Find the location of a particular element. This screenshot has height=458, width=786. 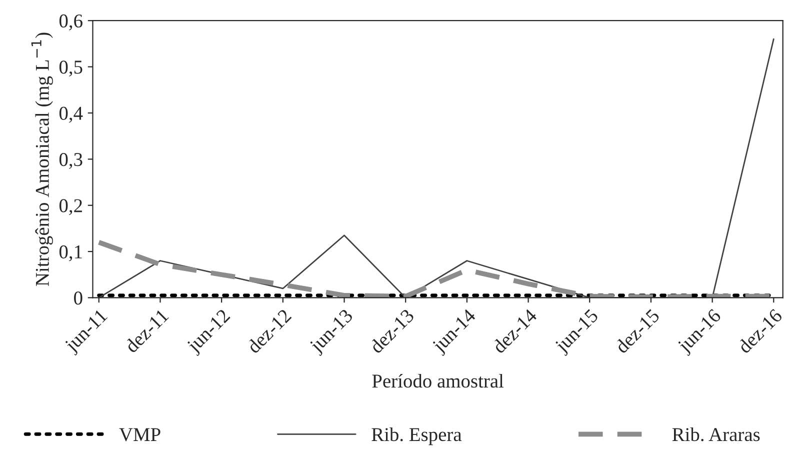

legend-label: Rib. Araras is located at coordinates (716, 434).